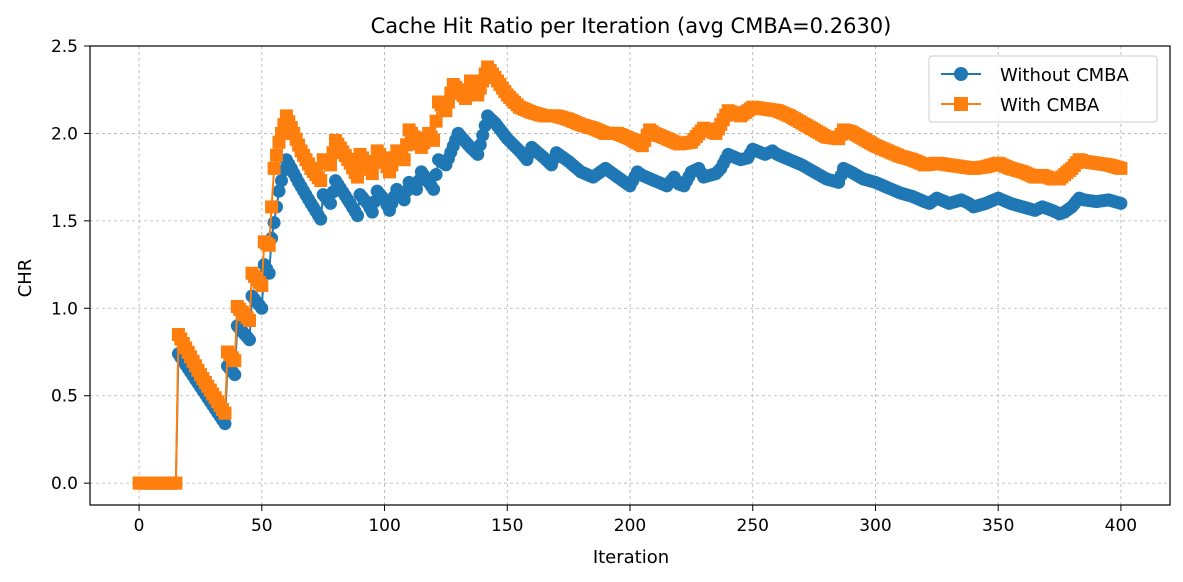 Image resolution: width=1183 pixels, height=582 pixels. I want to click on y-tick-label: 2.5, so click(64, 47).